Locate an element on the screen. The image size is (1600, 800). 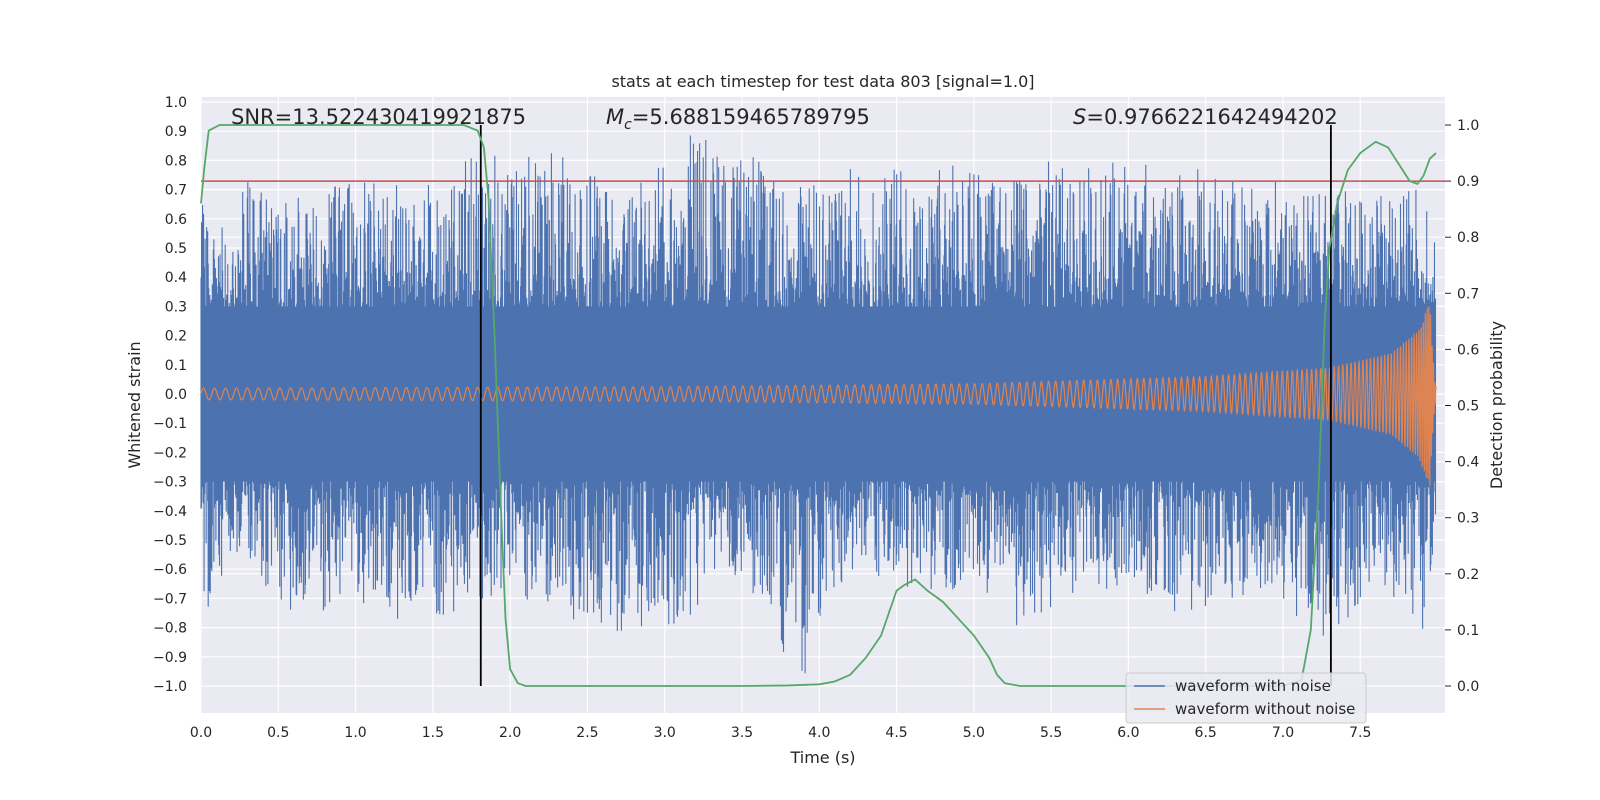
y-axis-label: Whitened strain is located at coordinates (134, 404).